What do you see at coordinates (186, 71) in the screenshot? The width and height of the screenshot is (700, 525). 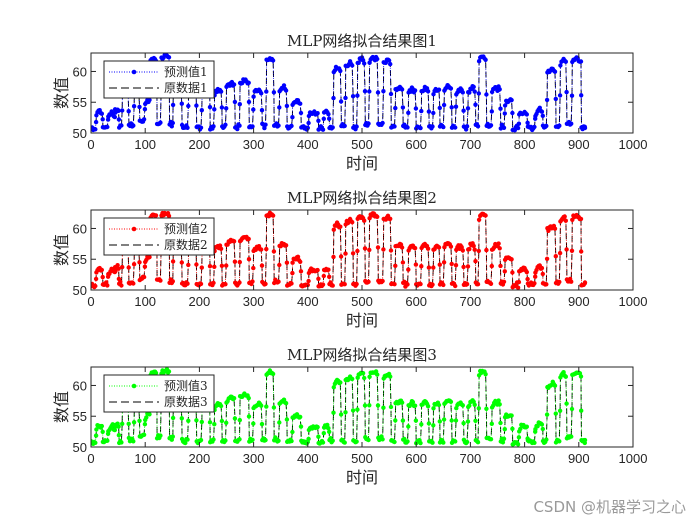 I see `legend-label-predicted: 预测值1` at bounding box center [186, 71].